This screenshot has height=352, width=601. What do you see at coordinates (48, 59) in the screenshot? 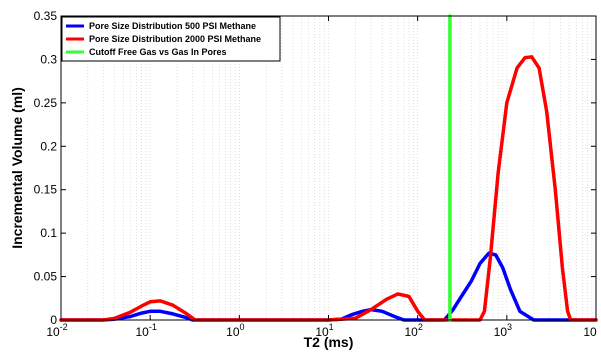
I see `y-tick-label: 0.3` at bounding box center [48, 59].